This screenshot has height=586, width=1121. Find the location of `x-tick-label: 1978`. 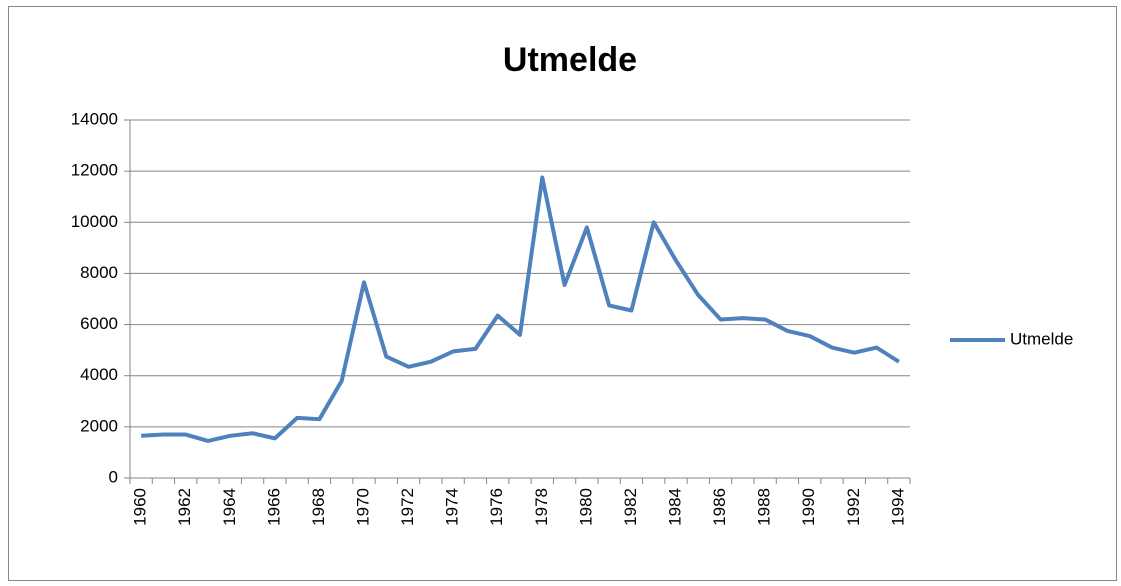

x-tick-label: 1978 is located at coordinates (541, 507).